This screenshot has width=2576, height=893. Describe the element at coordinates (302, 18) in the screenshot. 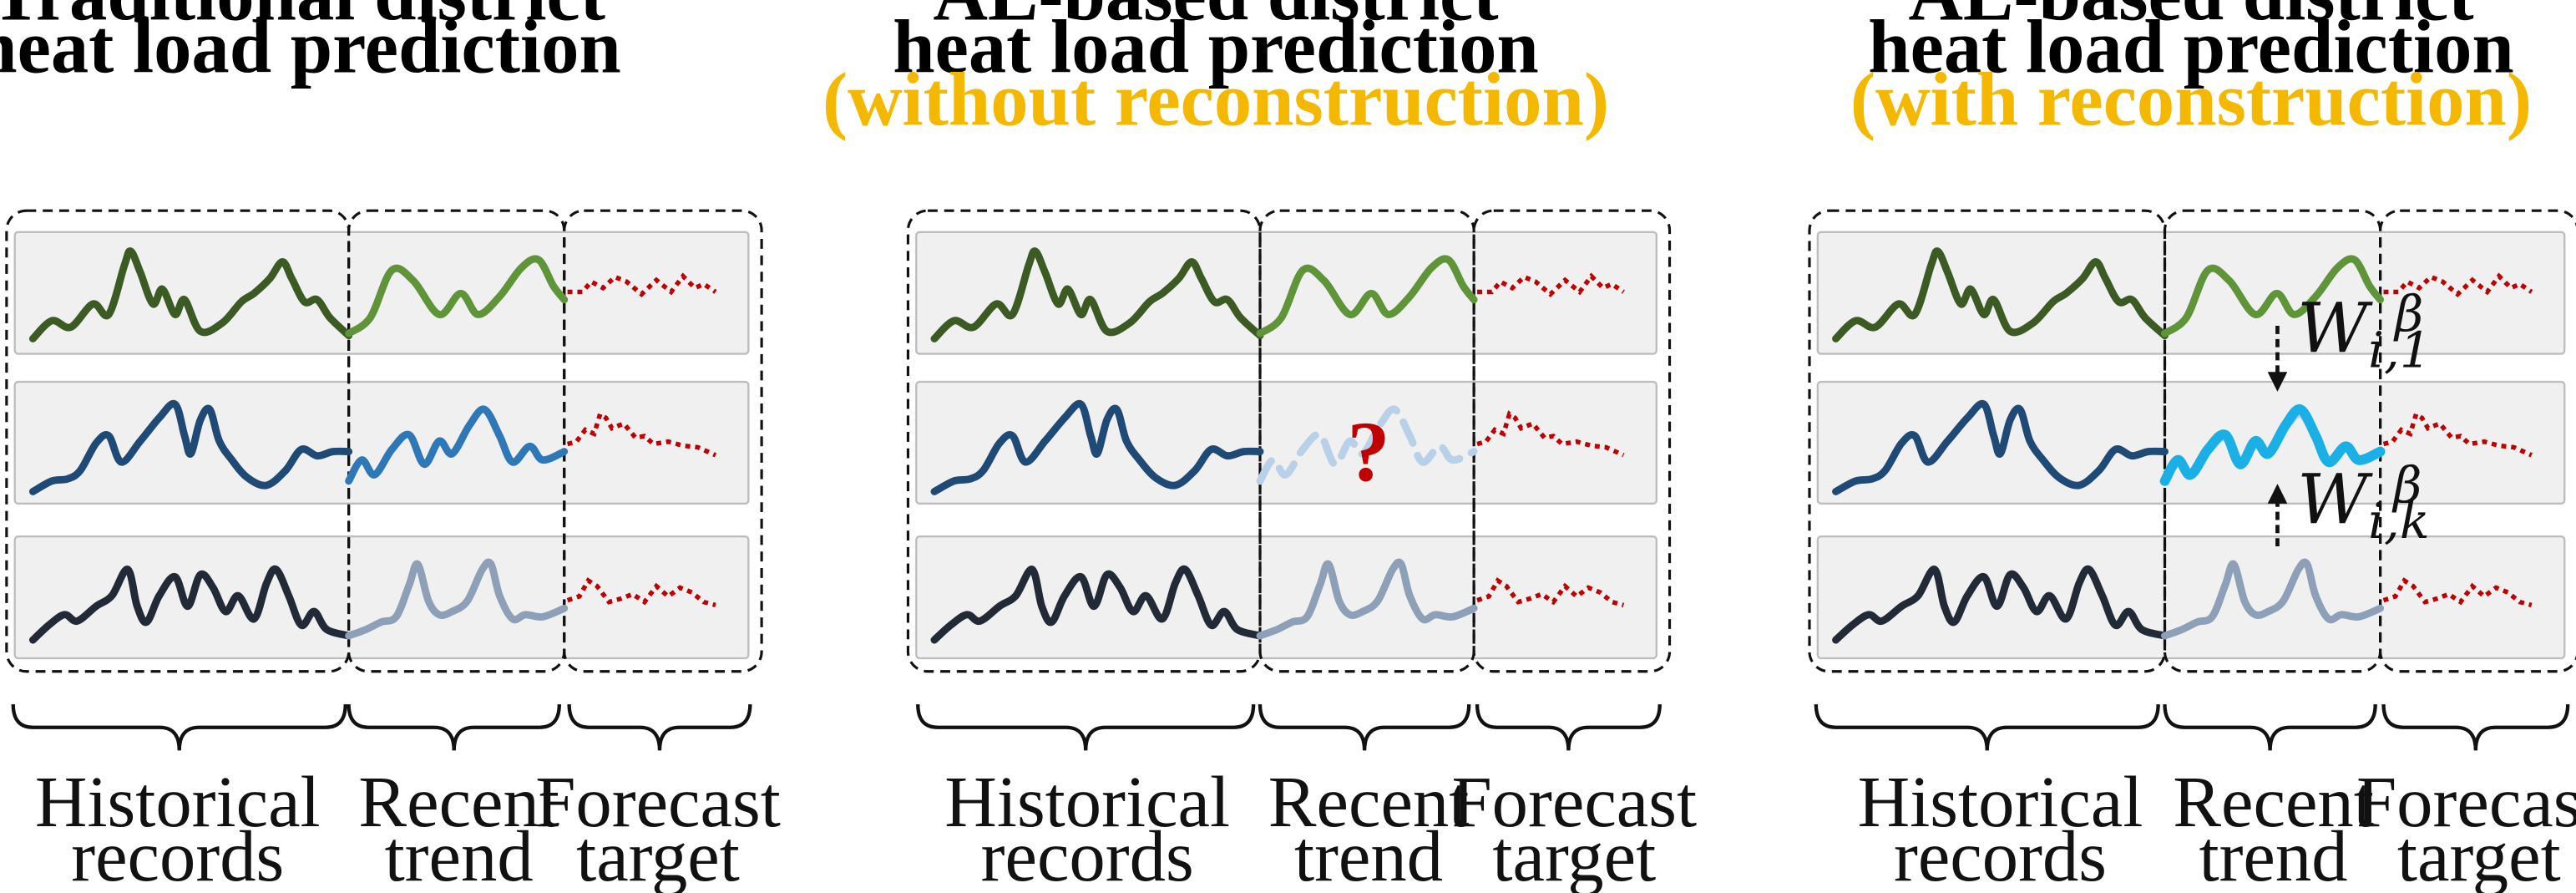

I see `panel-title-line: Traditional district` at that location.